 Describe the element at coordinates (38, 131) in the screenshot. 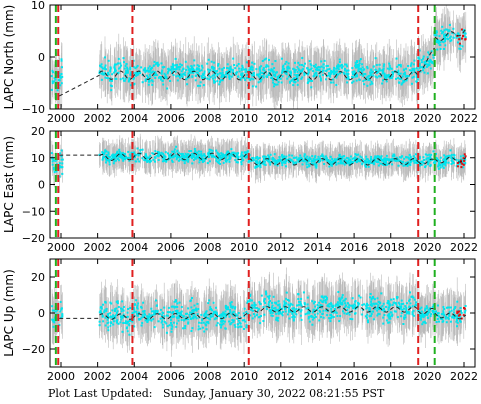

I see `y-tick-label: 20` at that location.